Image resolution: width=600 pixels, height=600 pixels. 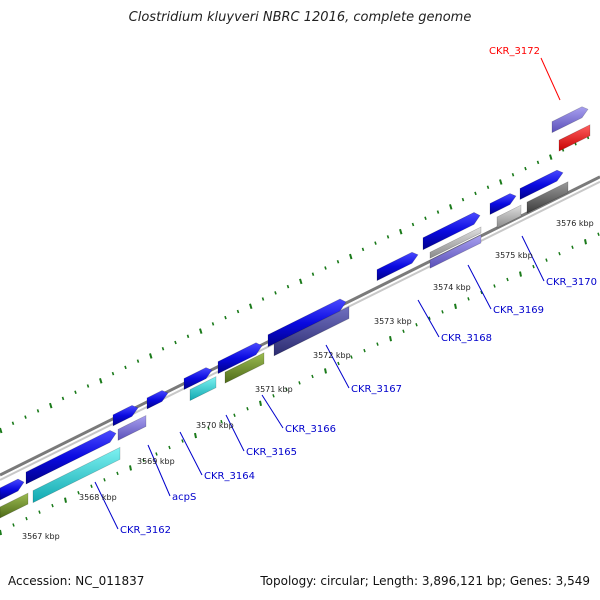 I want to click on gene-label: CKR_3170, so click(x=571, y=282).